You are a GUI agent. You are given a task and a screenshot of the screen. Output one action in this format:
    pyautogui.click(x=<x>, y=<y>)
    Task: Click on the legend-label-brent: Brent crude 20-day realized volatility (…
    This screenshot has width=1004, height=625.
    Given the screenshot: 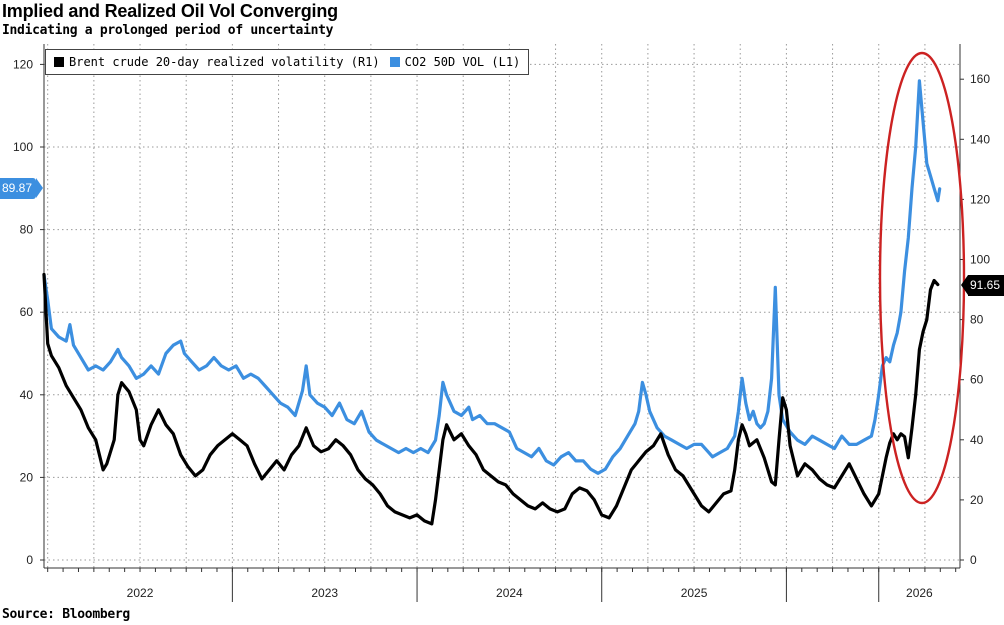 What is the action you would take?
    pyautogui.click(x=224, y=62)
    